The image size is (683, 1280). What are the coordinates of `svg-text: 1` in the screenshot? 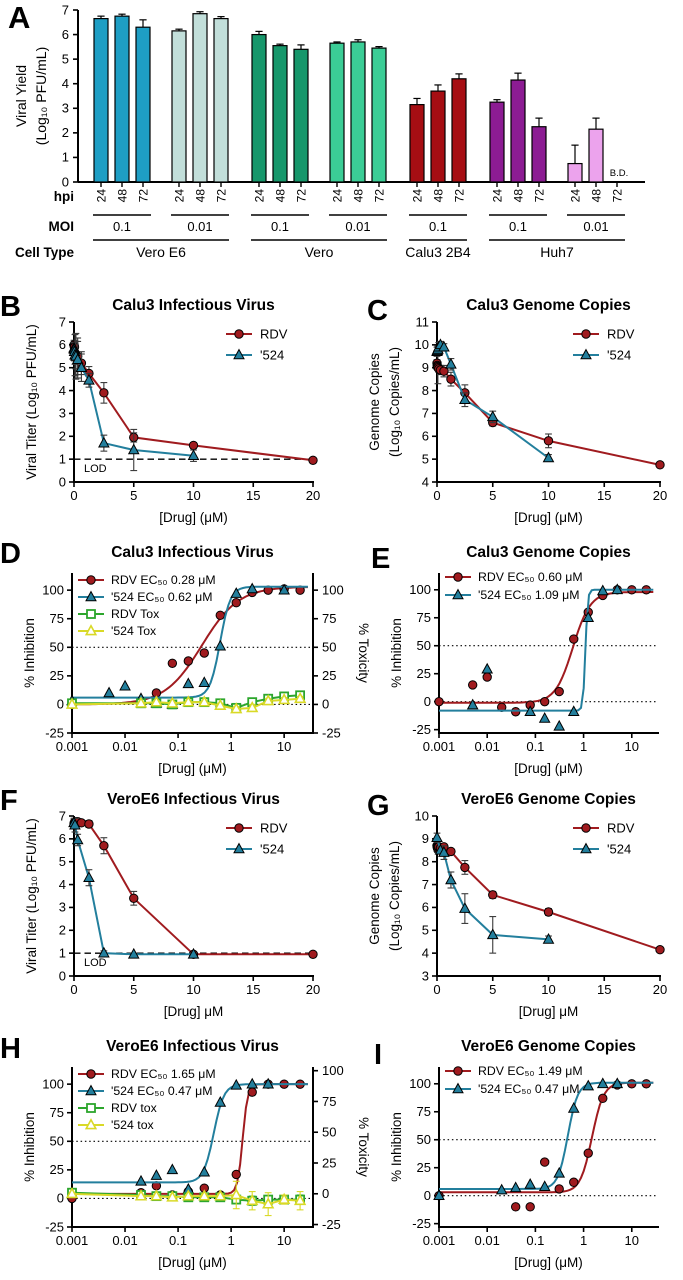 It's located at (62, 458).